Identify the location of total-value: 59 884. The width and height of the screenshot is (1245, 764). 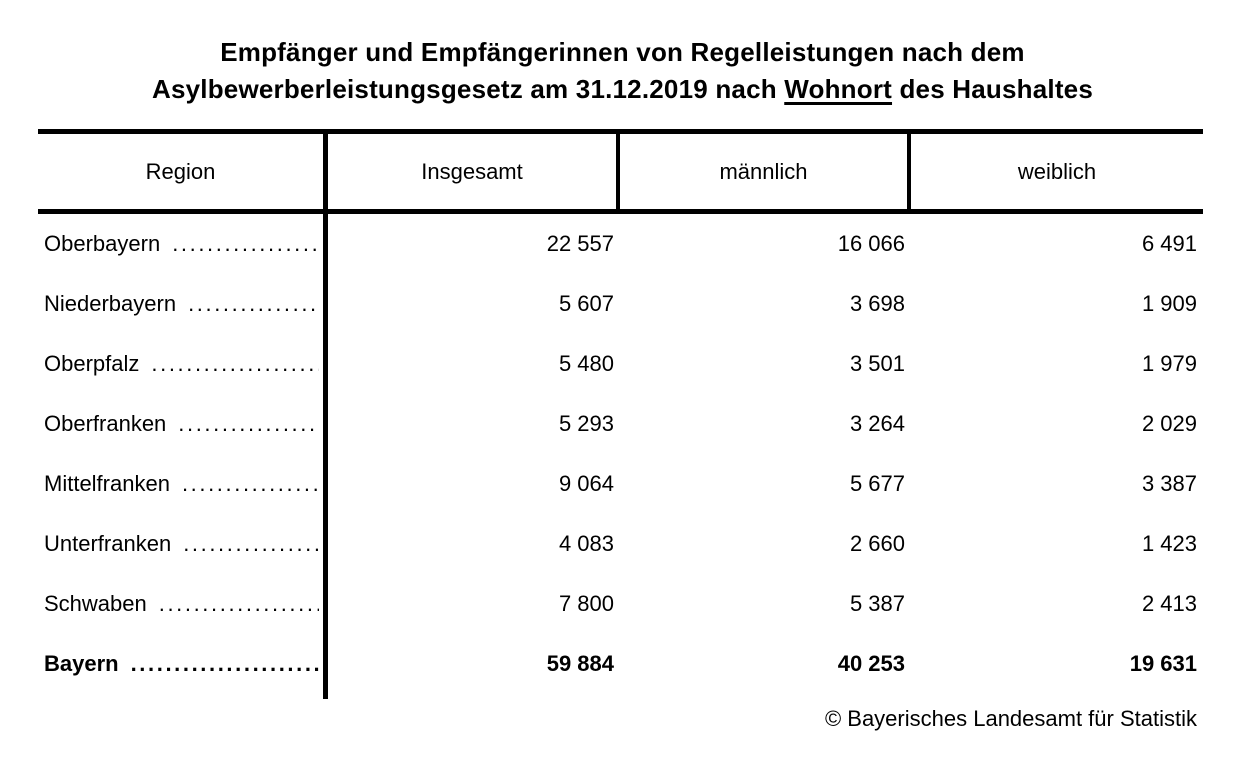
(580, 663).